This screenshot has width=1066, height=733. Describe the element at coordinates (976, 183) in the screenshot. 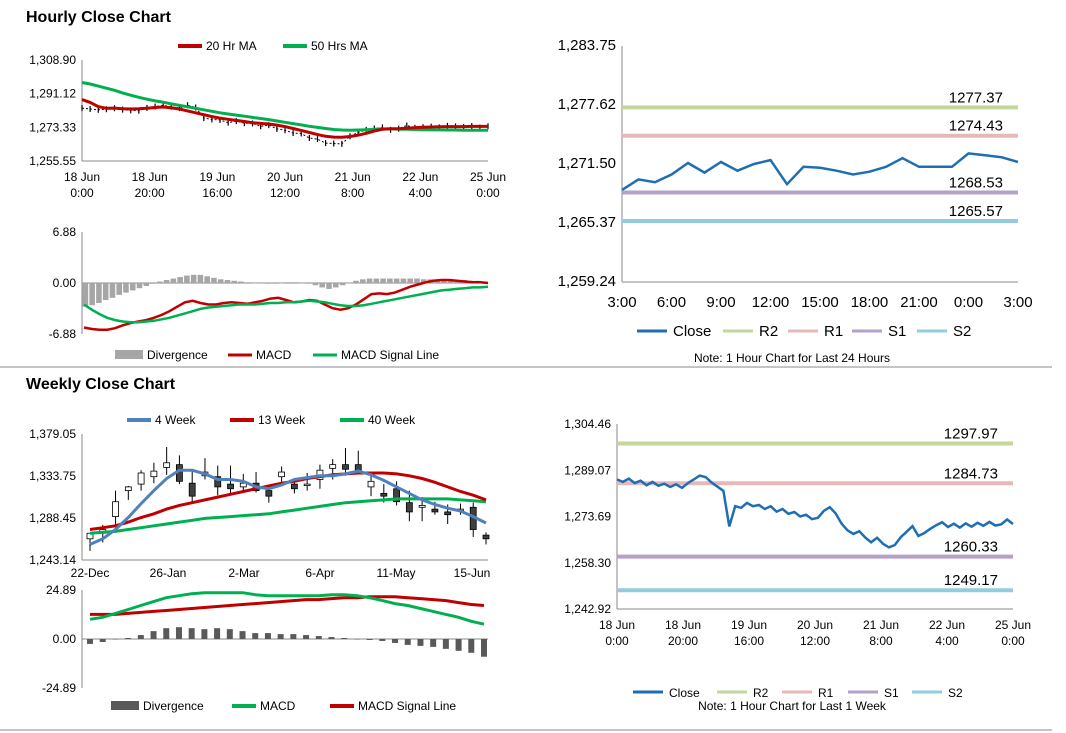

I see `hourly-24h-level-label-s1: 1268.53` at that location.